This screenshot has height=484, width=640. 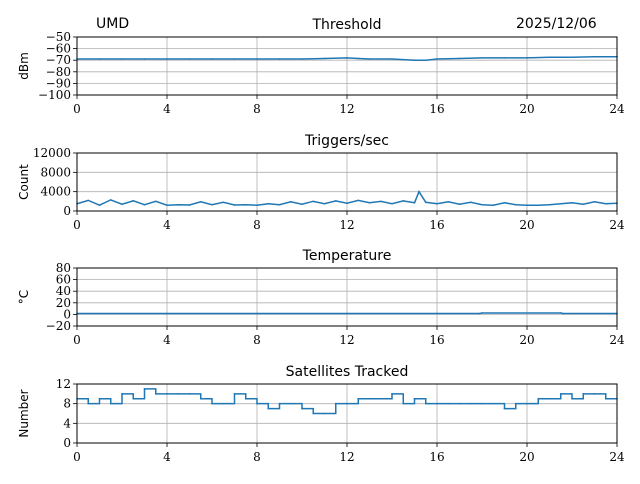 I want to click on chart-title: Threshold, so click(x=347, y=25).